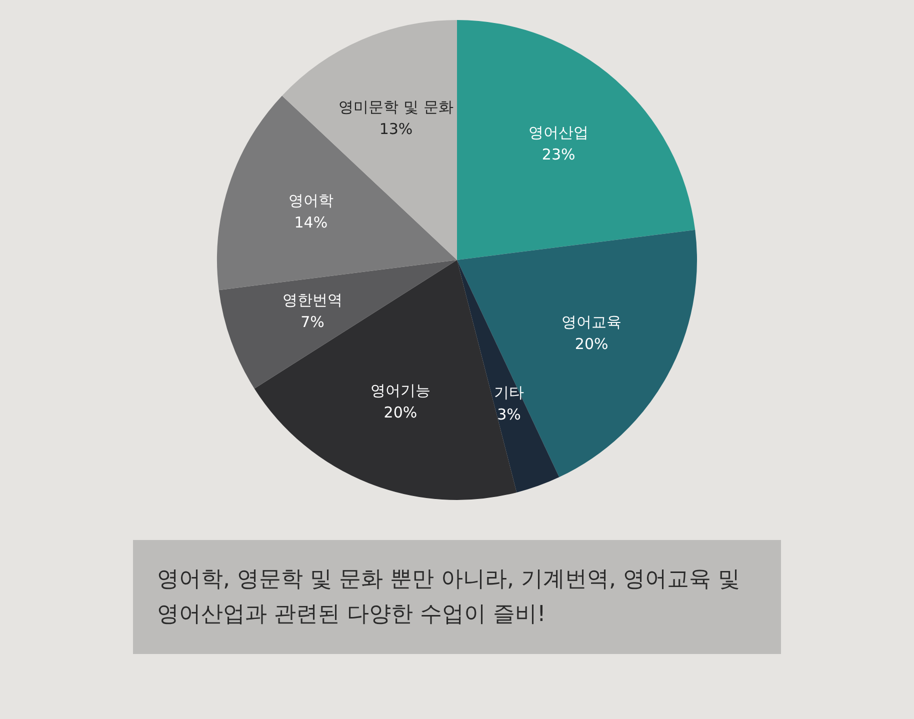 This screenshot has height=719, width=914. What do you see at coordinates (311, 222) in the screenshot?
I see `data-label: 14%` at bounding box center [311, 222].